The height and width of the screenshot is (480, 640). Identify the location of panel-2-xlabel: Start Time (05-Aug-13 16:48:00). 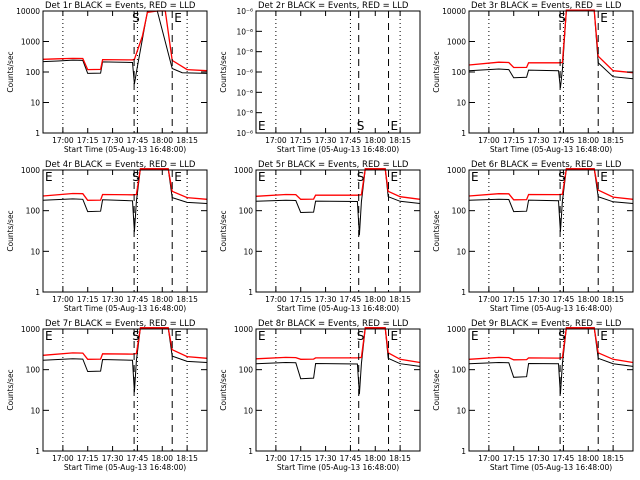
(338, 149).